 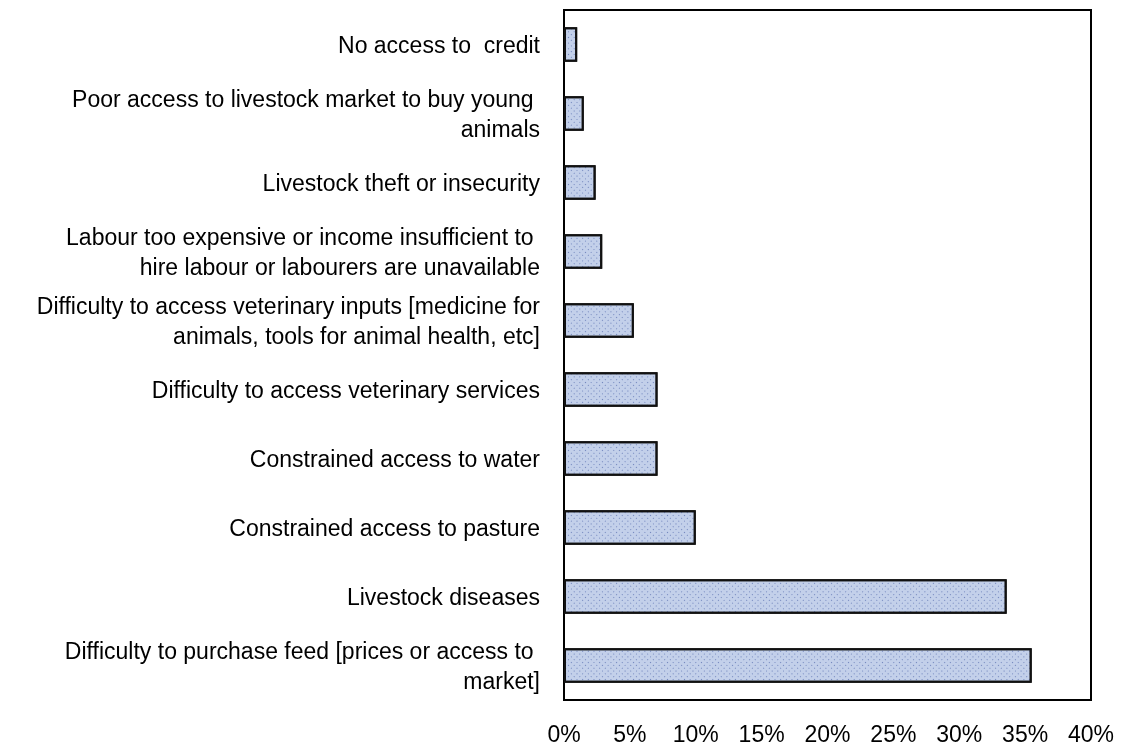 What do you see at coordinates (439, 44) in the screenshot?
I see `y-tick-label: No access to credit` at bounding box center [439, 44].